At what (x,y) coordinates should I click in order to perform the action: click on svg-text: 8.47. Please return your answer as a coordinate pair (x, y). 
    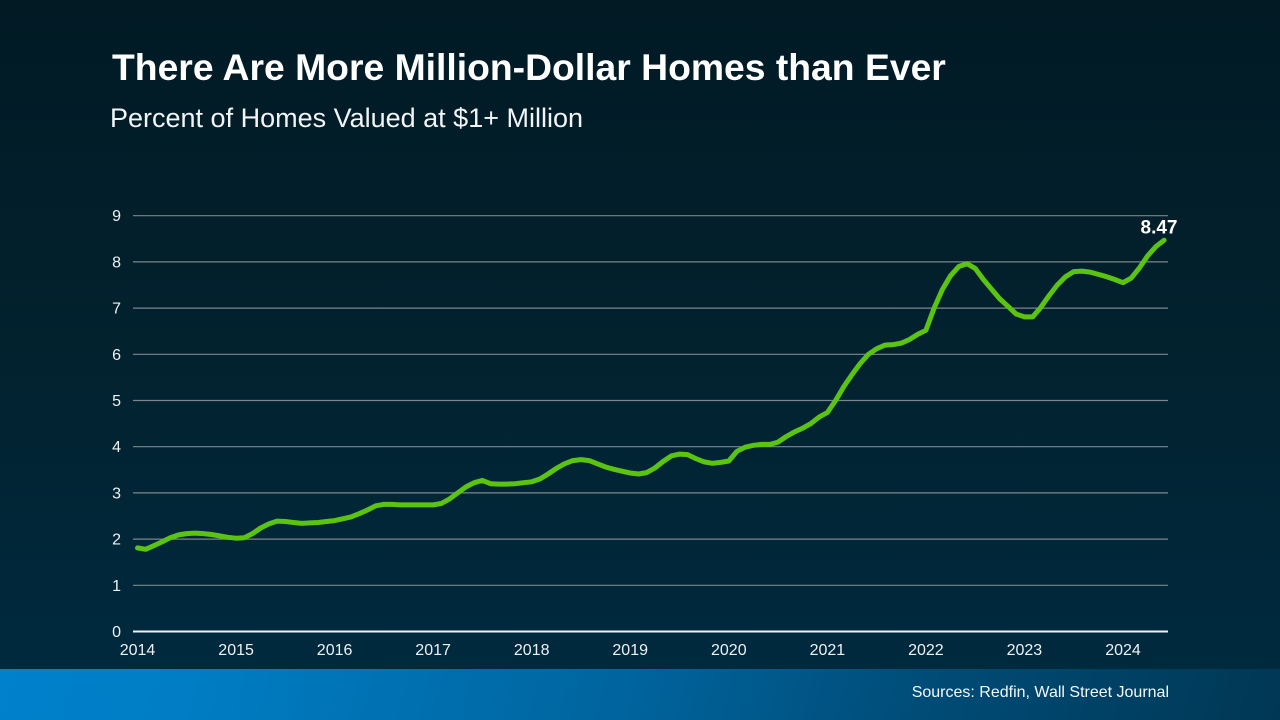
    Looking at the image, I should click on (1159, 227).